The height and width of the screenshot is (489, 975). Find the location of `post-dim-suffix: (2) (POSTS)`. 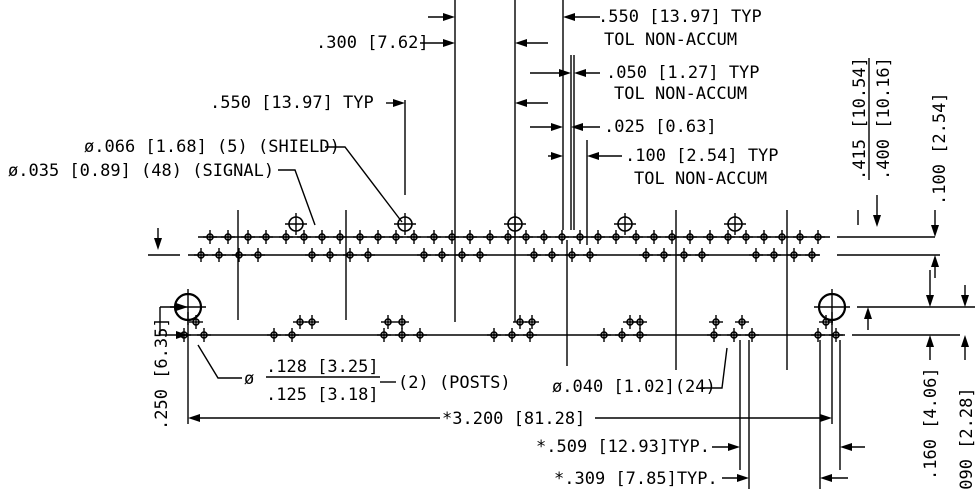

post-dim-suffix: (2) (POSTS) is located at coordinates (454, 383).